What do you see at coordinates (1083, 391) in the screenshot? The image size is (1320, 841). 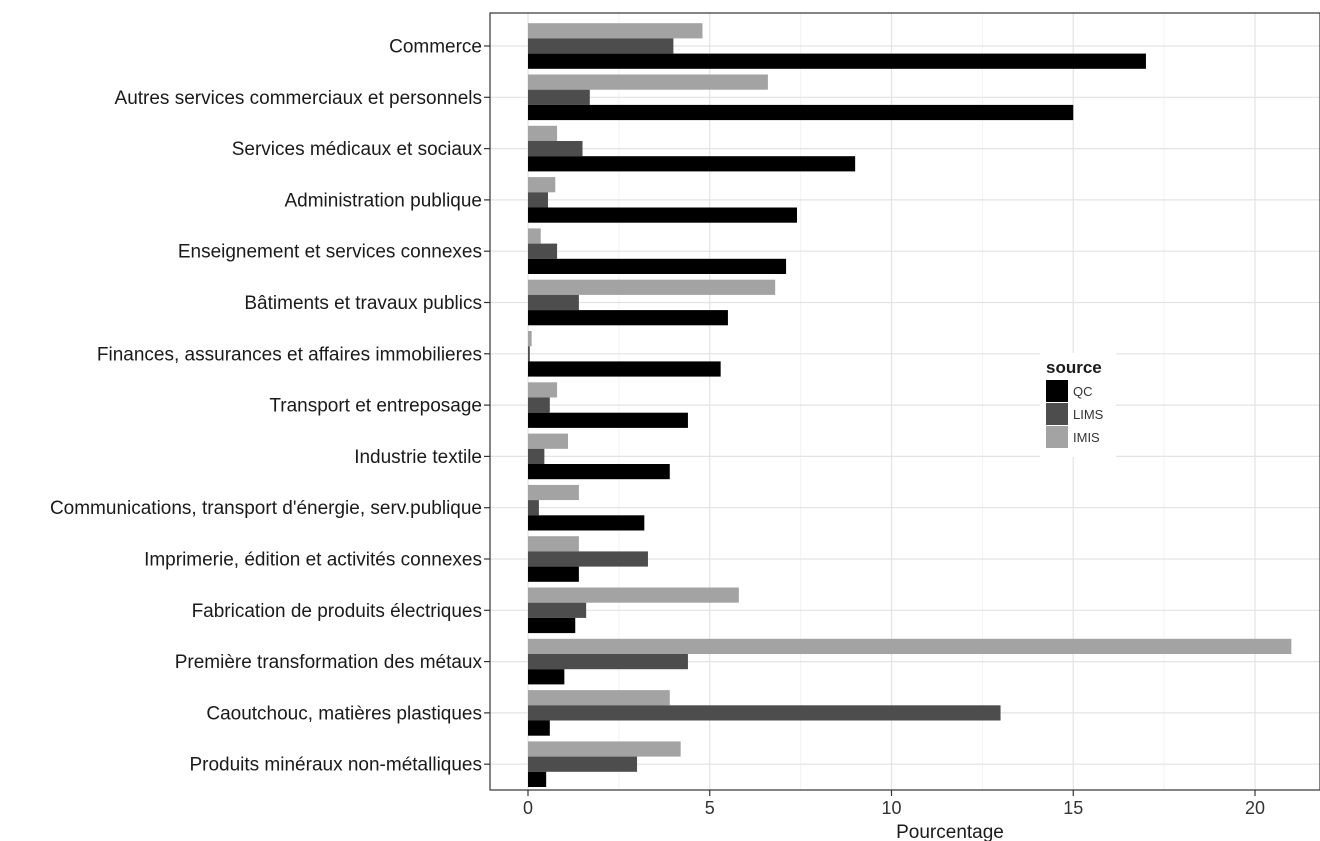 I see `legend-label-qc: QC` at bounding box center [1083, 391].